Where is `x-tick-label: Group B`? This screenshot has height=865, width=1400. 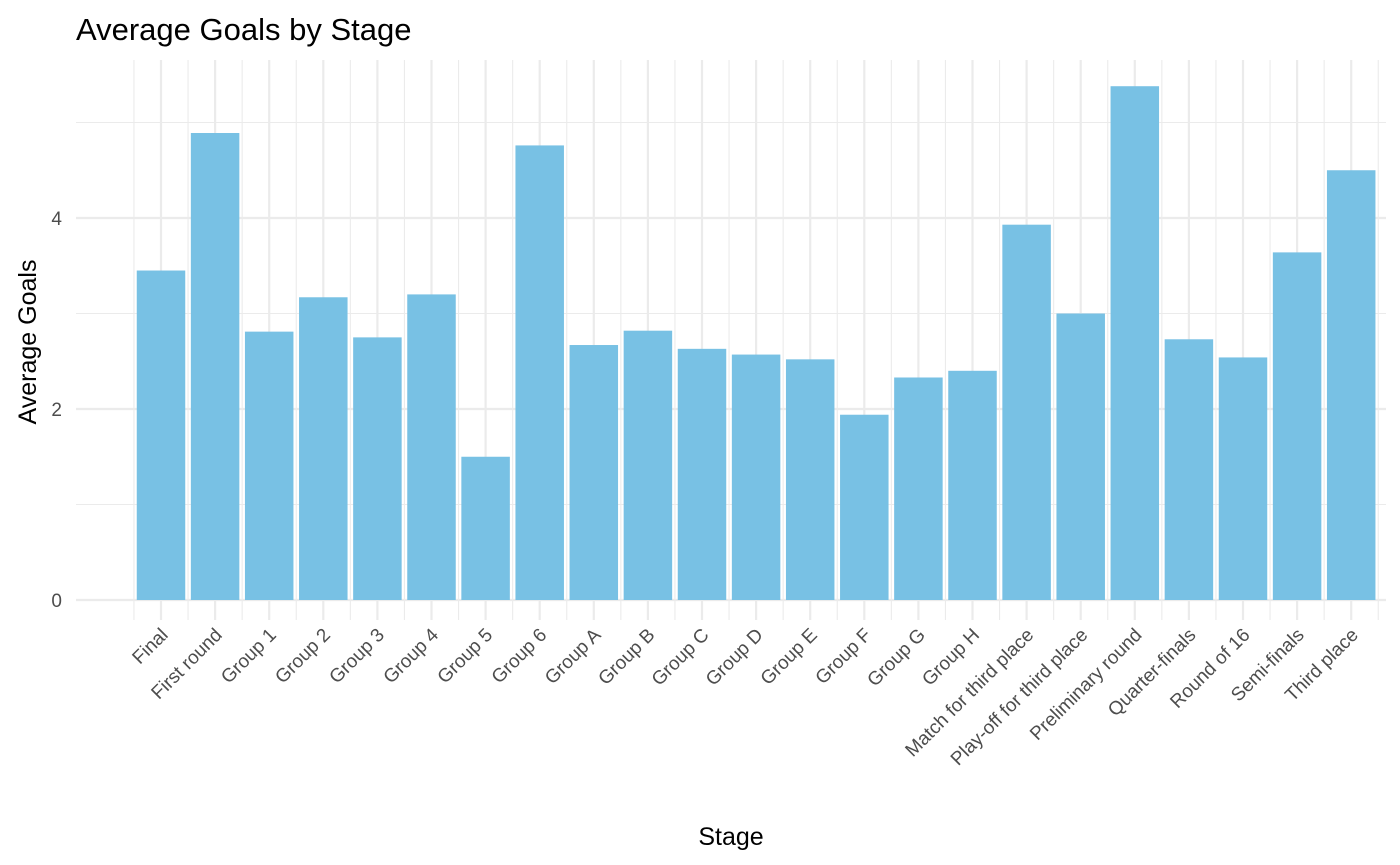 x-tick-label: Group B is located at coordinates (627, 657).